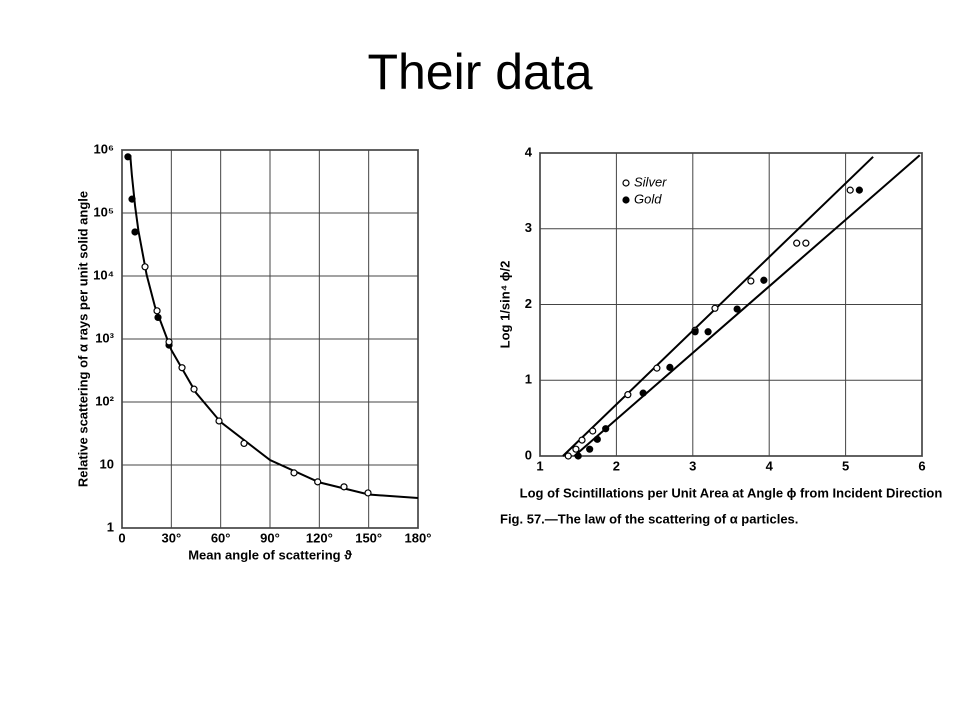 The height and width of the screenshot is (725, 960). Describe the element at coordinates (104, 148) in the screenshot. I see `y-tick-label: 10⁶` at that location.